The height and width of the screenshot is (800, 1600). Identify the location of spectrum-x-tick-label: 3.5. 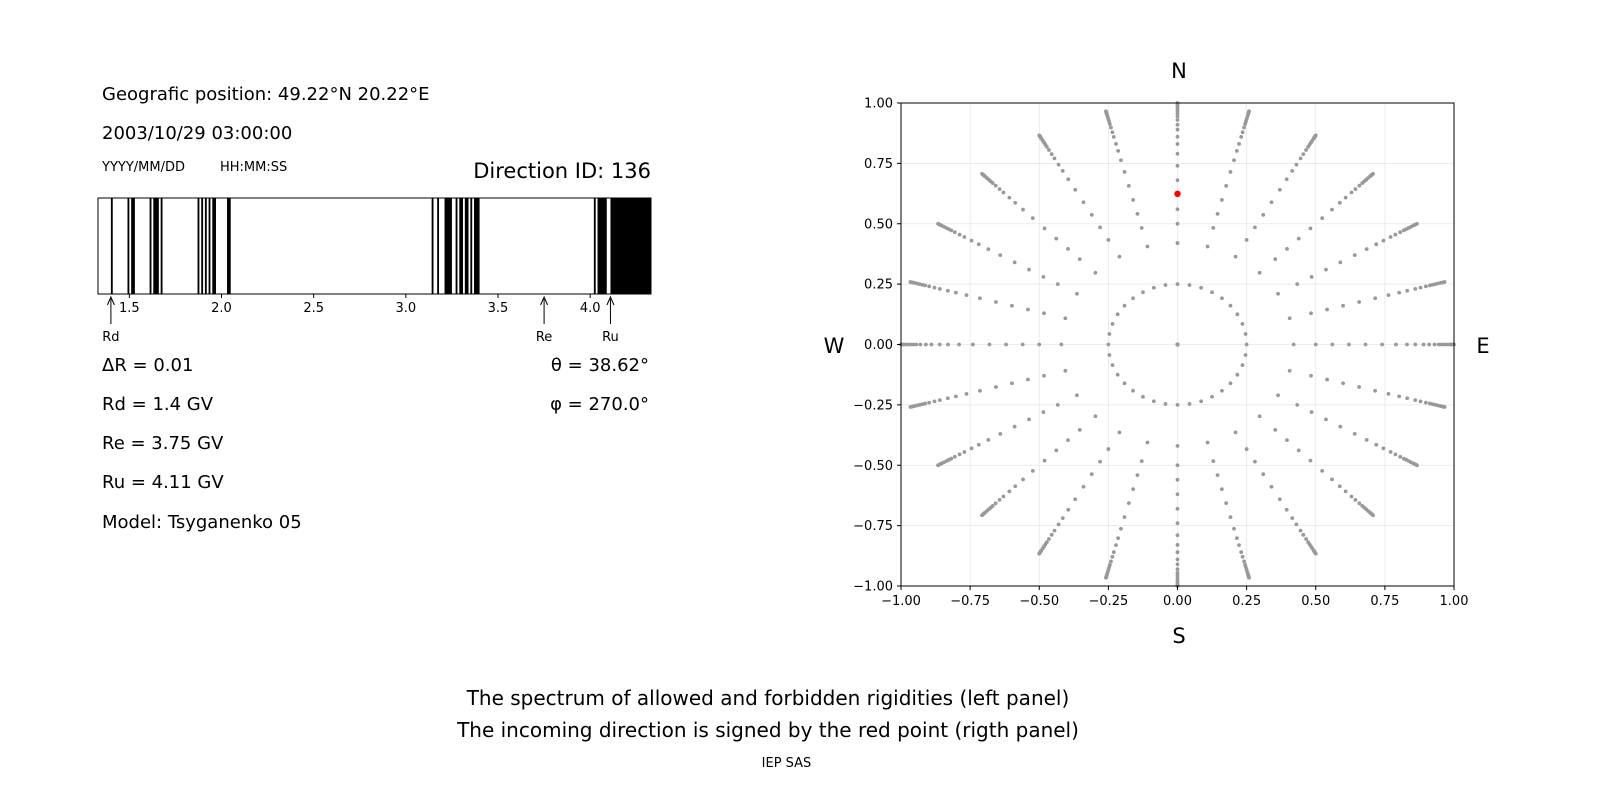
(498, 308).